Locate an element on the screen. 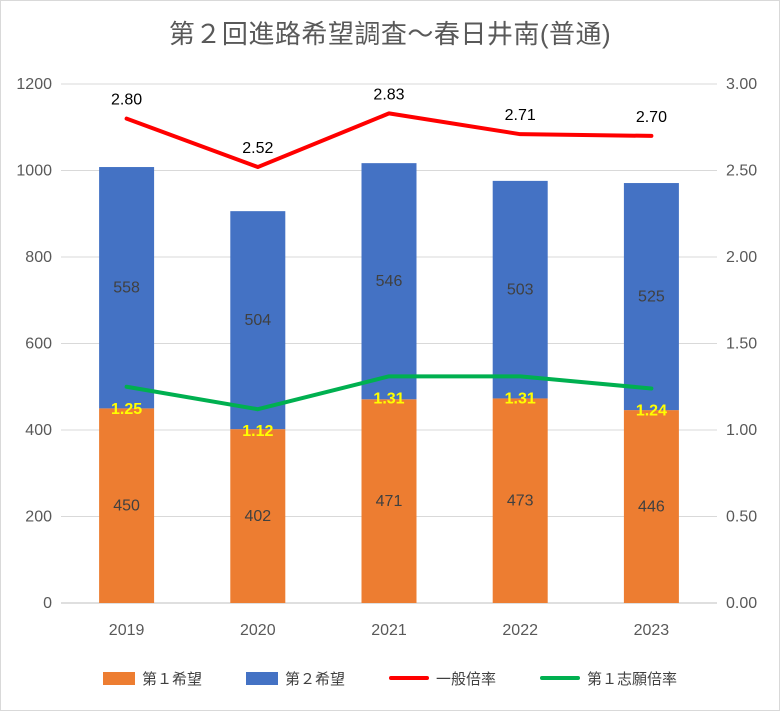 The image size is (780, 711). line-data-label: 2.71 is located at coordinates (520, 115).